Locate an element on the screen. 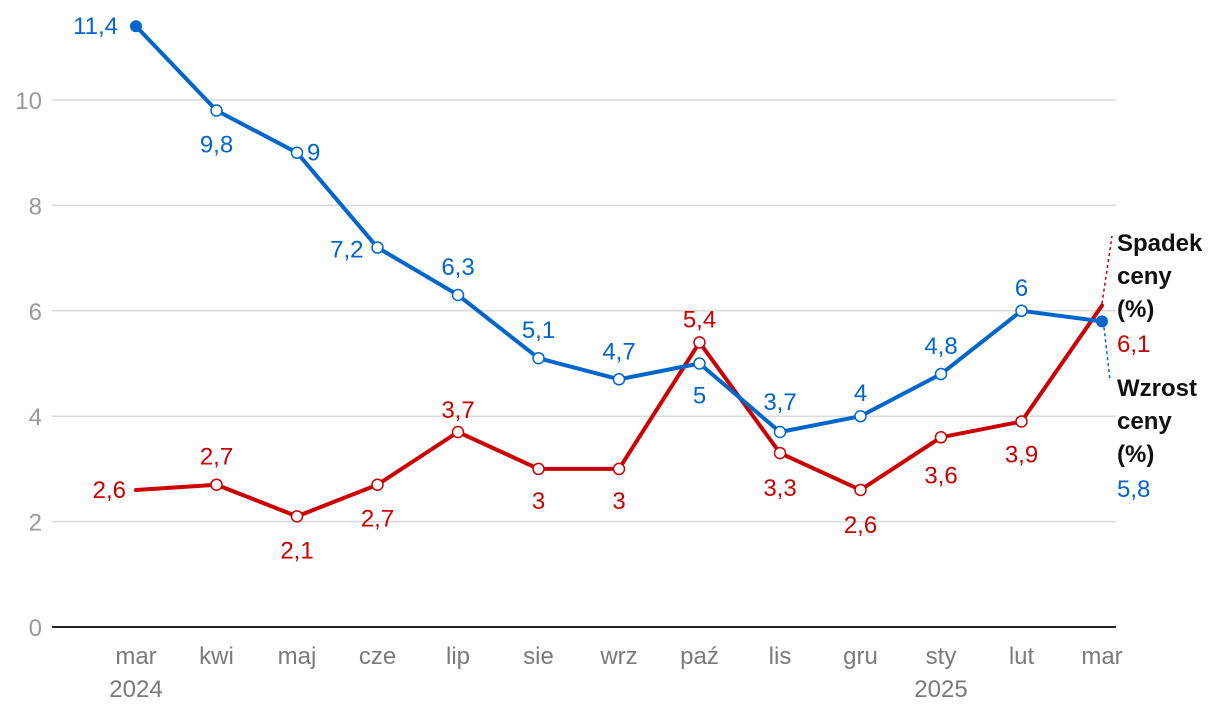 The image size is (1220, 718). legend-value-spadek: 6,1 is located at coordinates (1133, 344).